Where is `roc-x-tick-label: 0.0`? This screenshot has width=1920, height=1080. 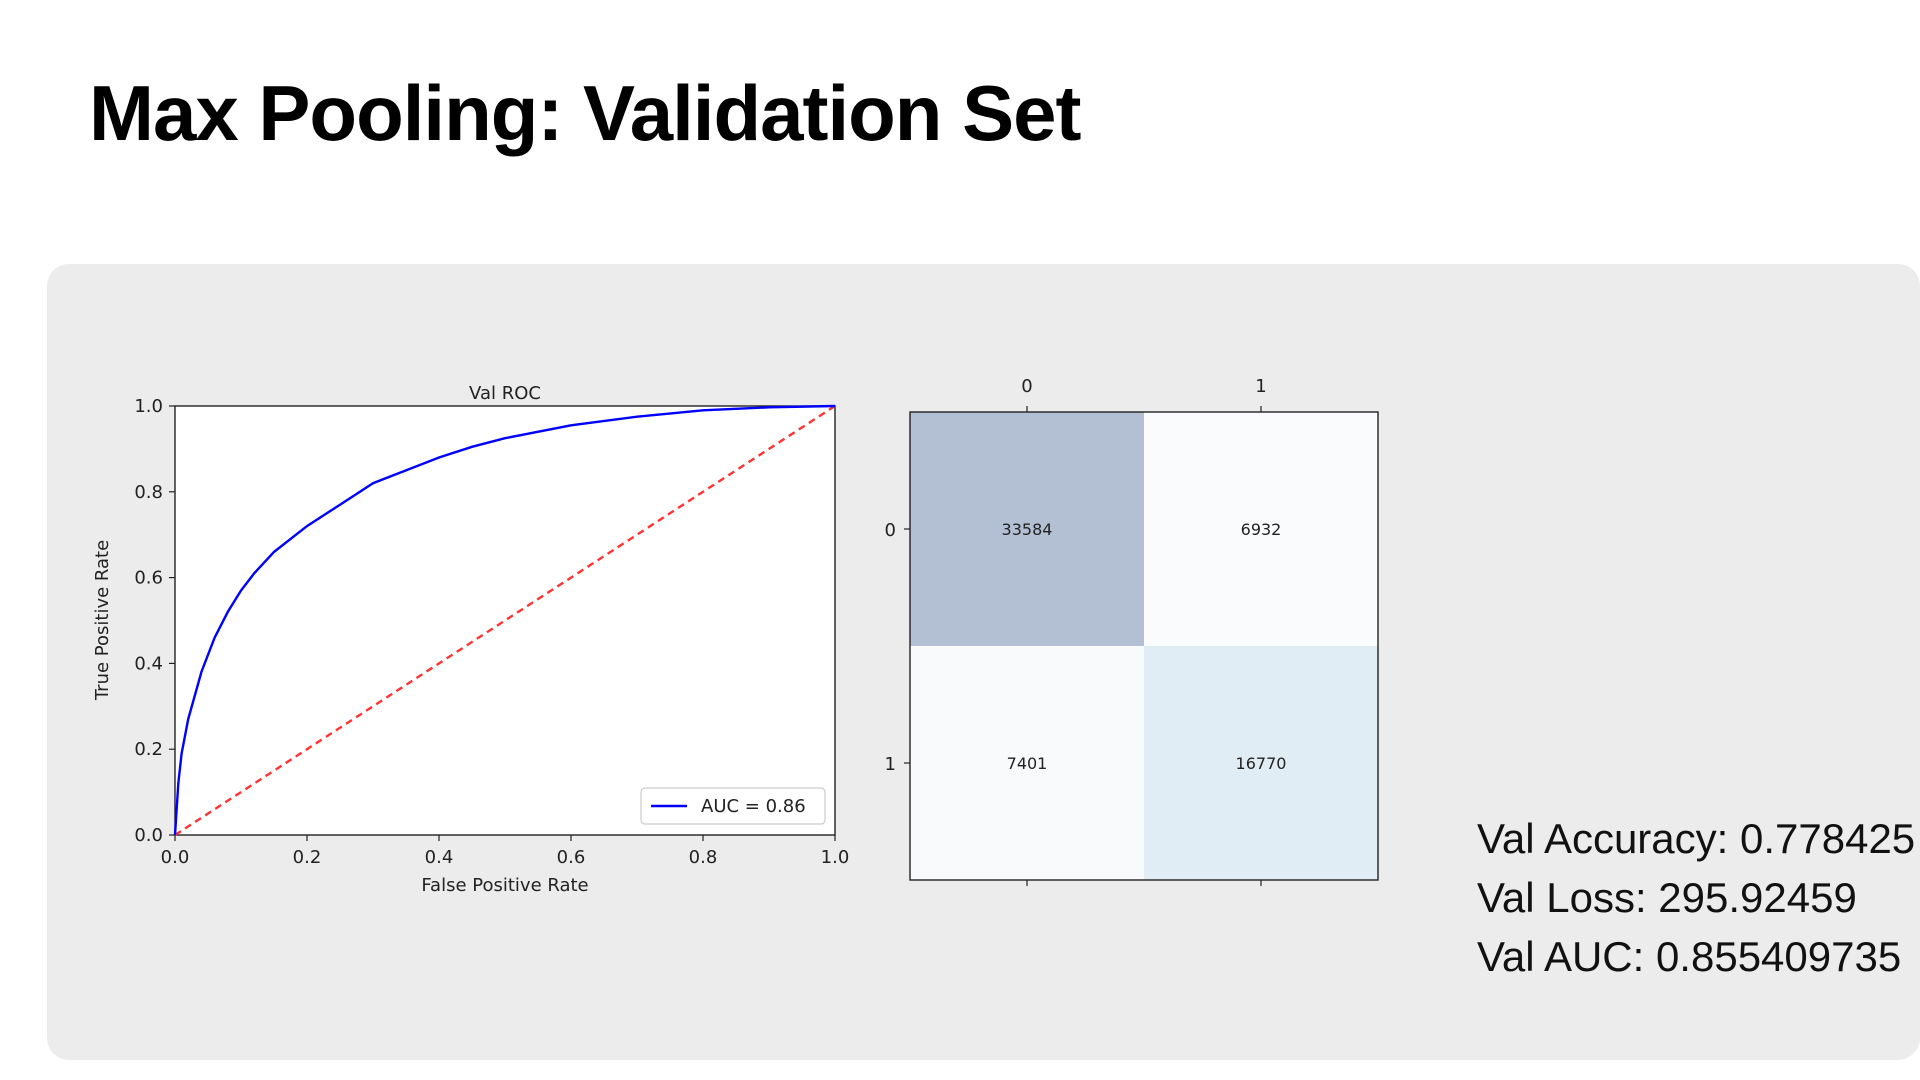
roc-x-tick-label: 0.0 is located at coordinates (175, 857).